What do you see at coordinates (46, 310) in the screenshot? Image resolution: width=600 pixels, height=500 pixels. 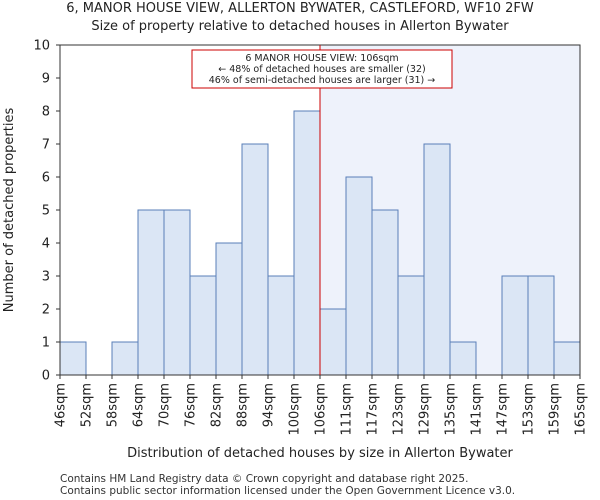 I see `y-tick-label: 2` at bounding box center [46, 310].